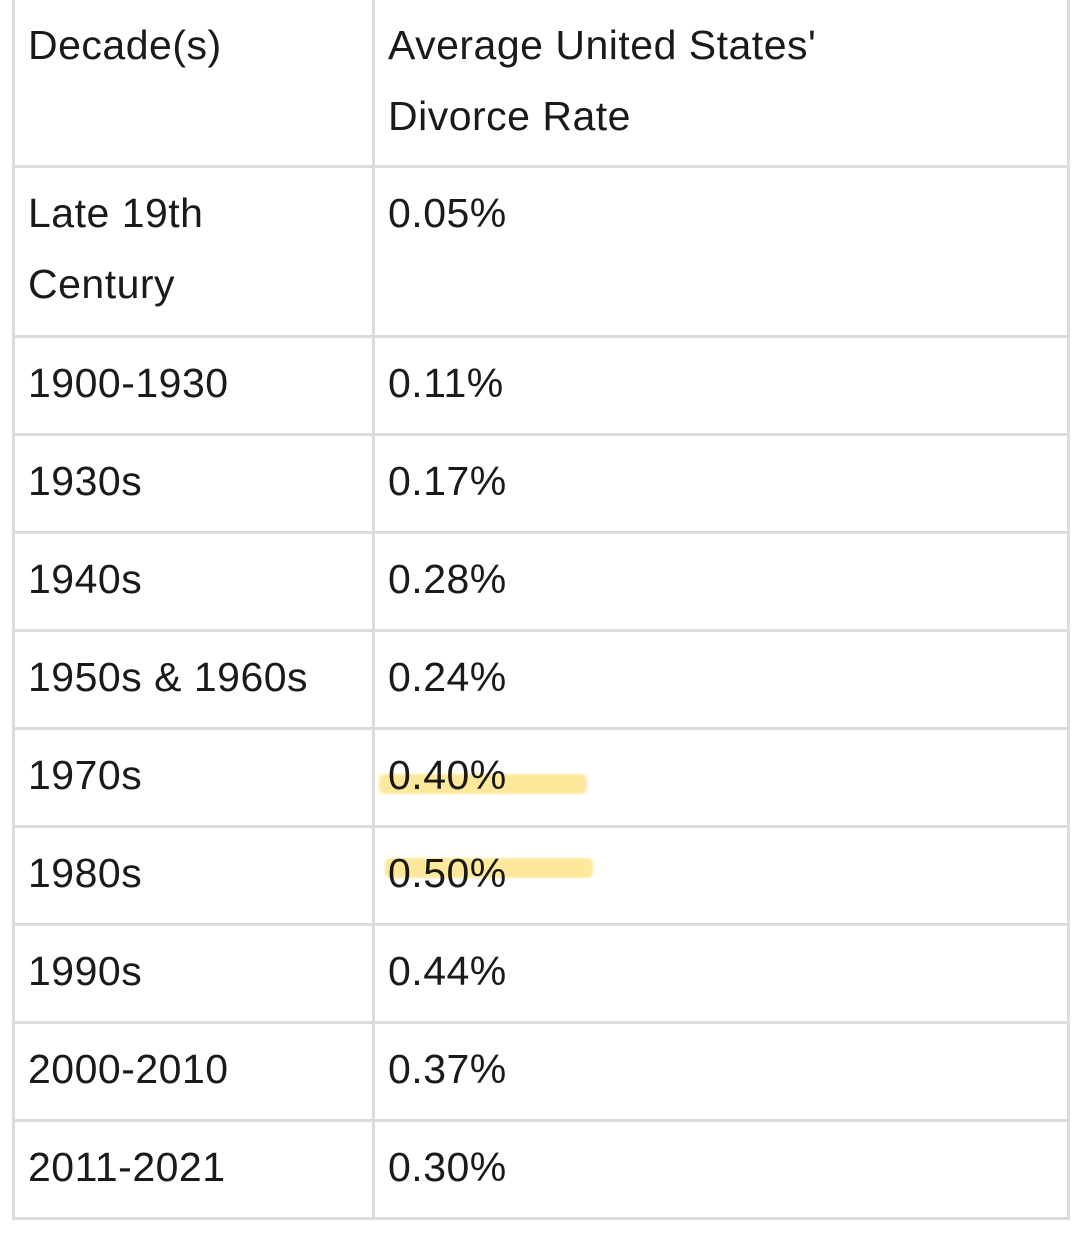  Describe the element at coordinates (193, 385) in the screenshot. I see `cell: 1900-1930` at that location.